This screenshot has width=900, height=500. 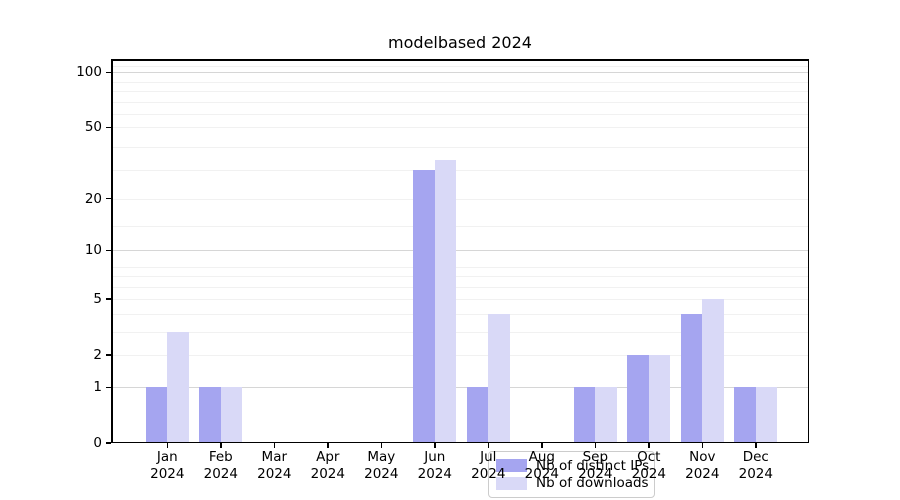 What do you see at coordinates (702, 465) in the screenshot?
I see `x-tick-label-nov: Nov 2024` at bounding box center [702, 465].